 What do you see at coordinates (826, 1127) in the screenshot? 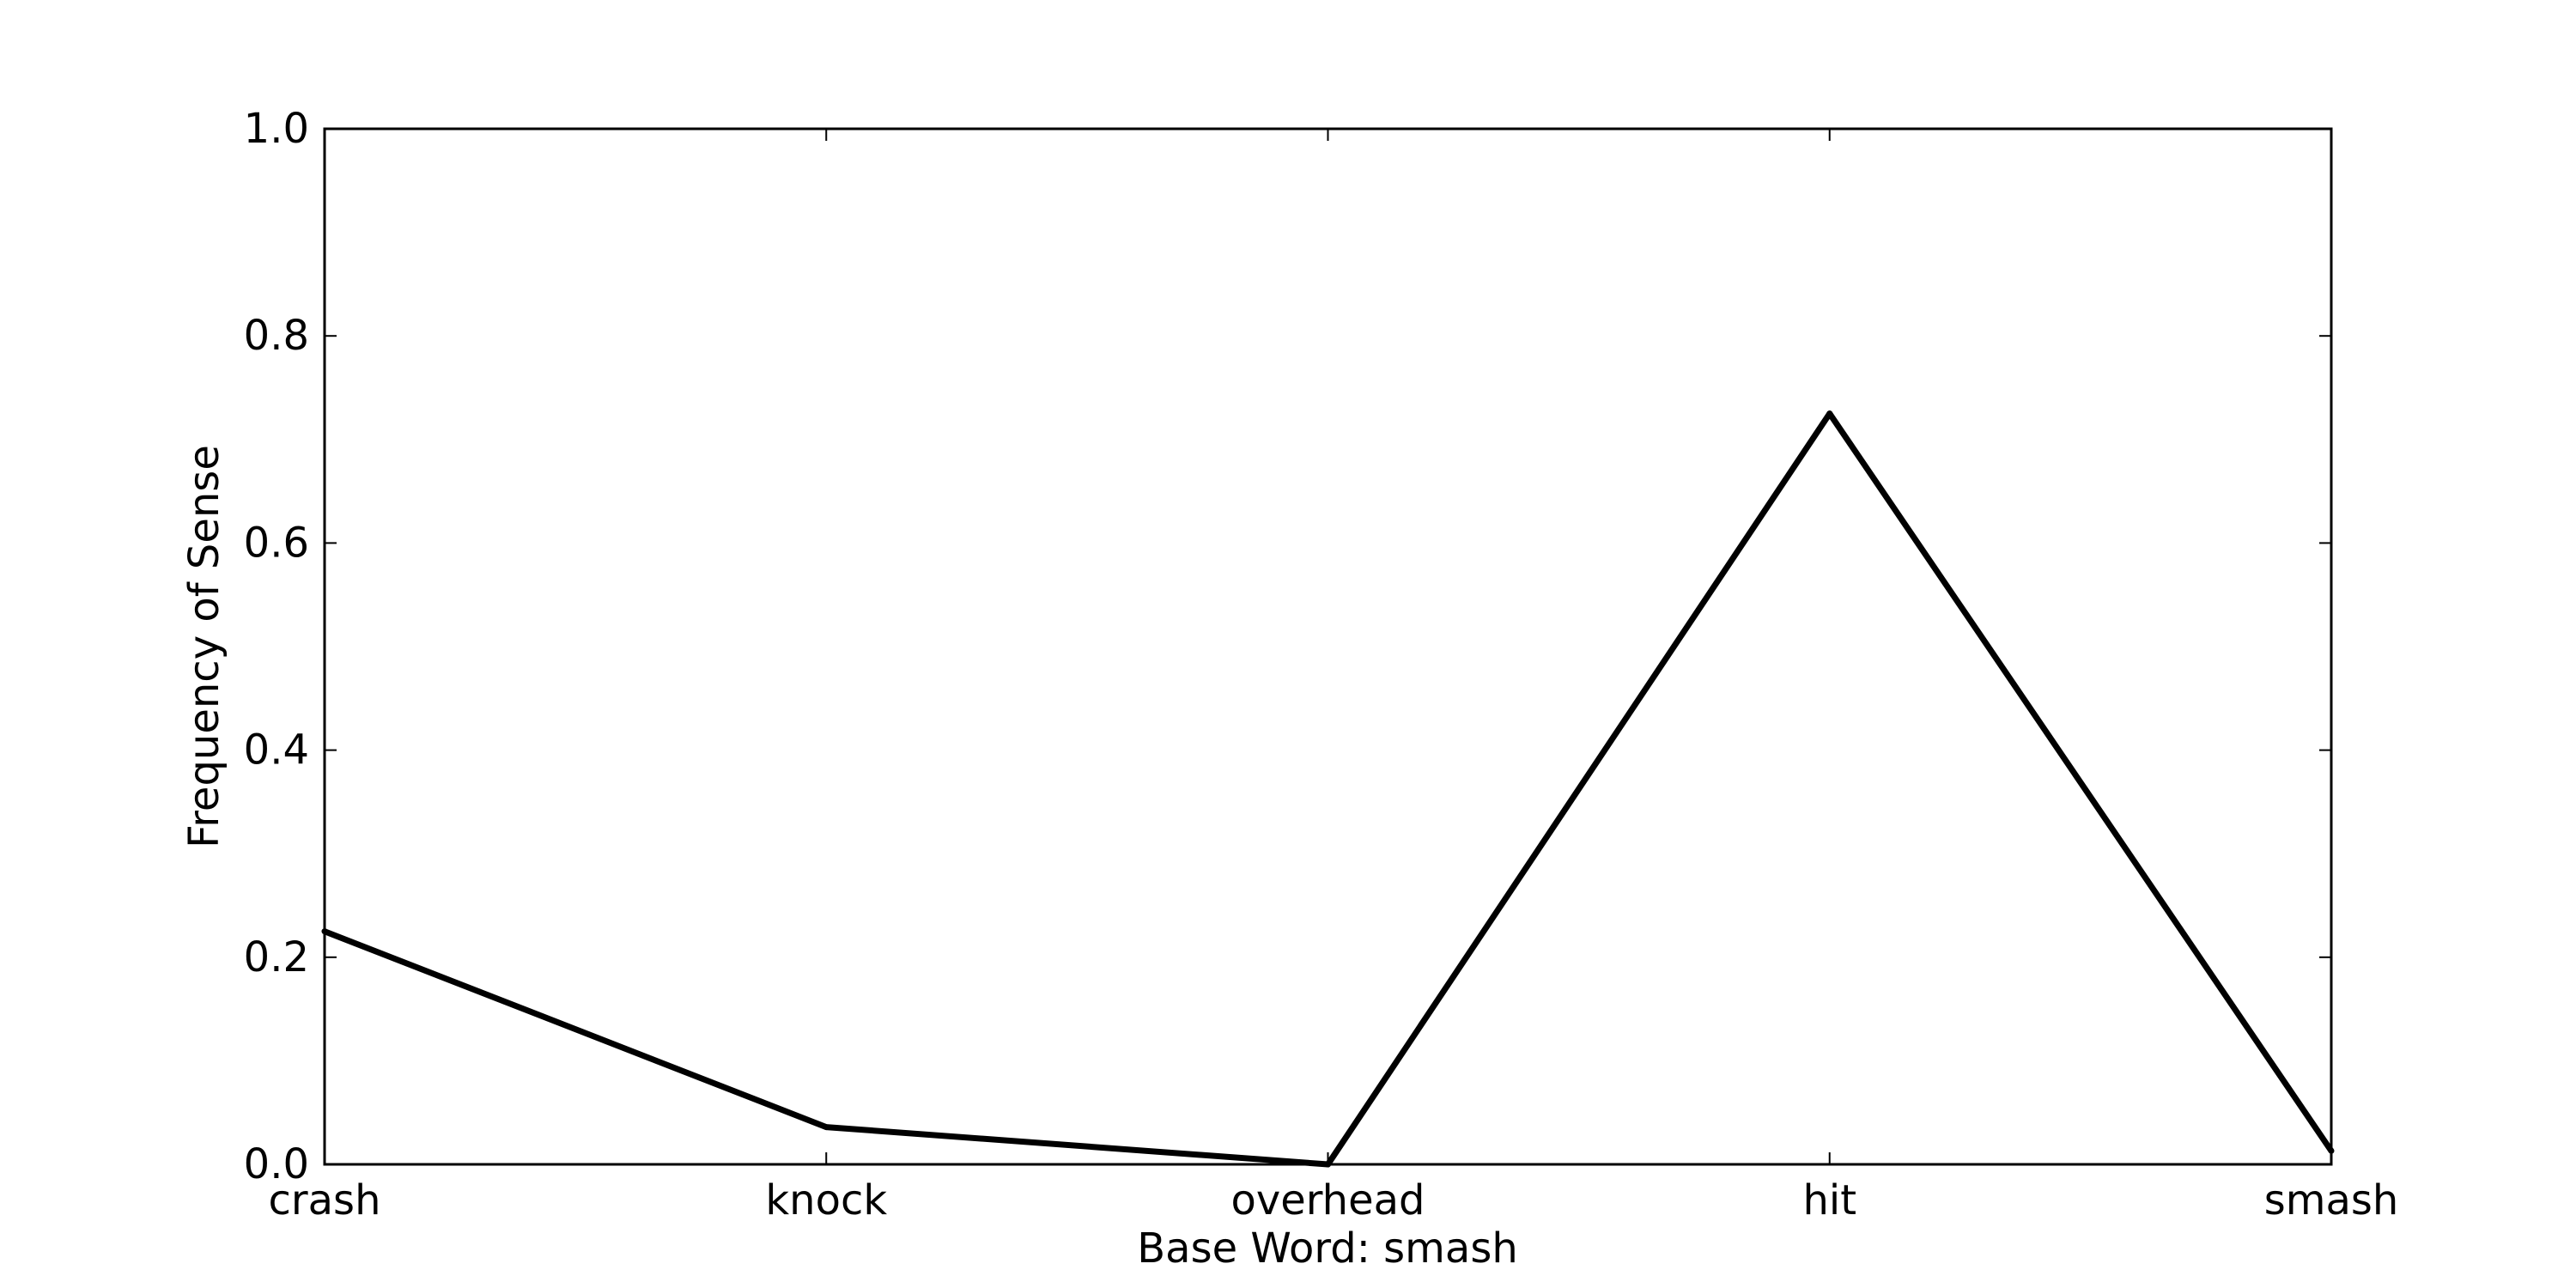
I see `data-point-knock` at bounding box center [826, 1127].